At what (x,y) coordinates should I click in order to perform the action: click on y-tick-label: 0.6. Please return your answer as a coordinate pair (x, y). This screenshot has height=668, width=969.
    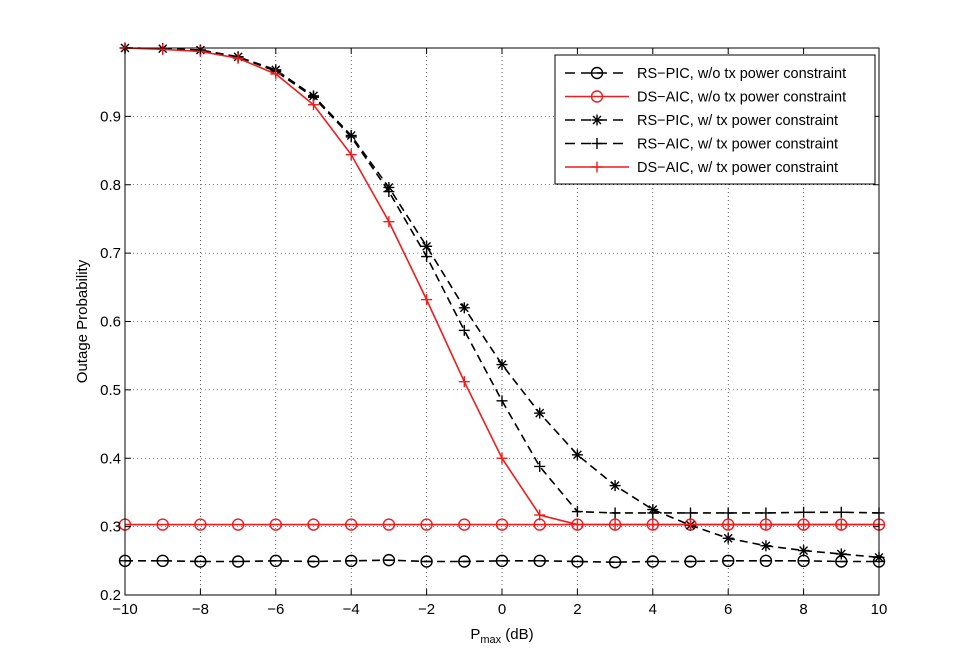
    Looking at the image, I should click on (110, 322).